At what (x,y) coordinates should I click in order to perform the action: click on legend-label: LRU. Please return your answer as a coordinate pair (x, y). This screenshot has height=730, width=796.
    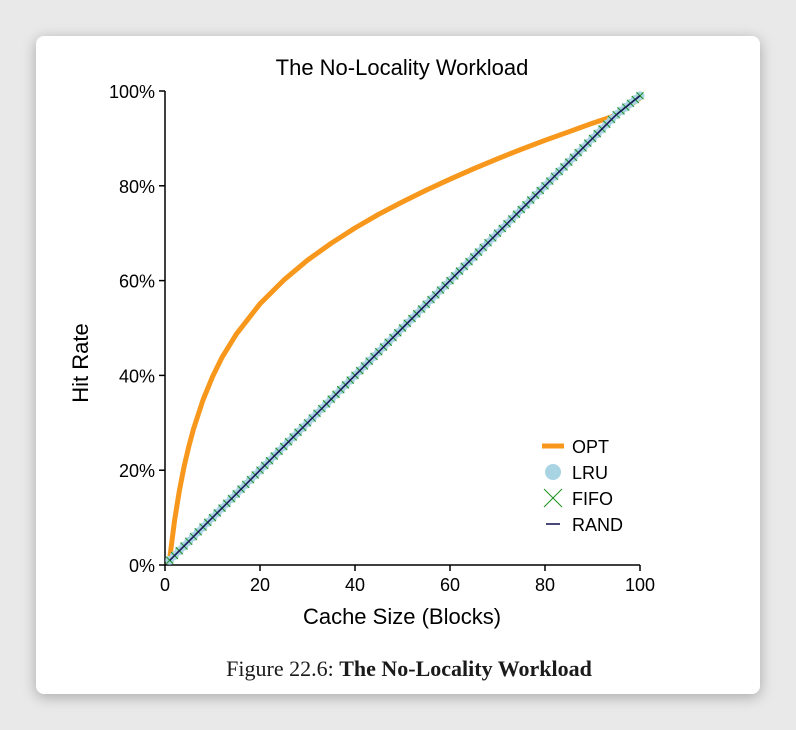
    Looking at the image, I should click on (590, 473).